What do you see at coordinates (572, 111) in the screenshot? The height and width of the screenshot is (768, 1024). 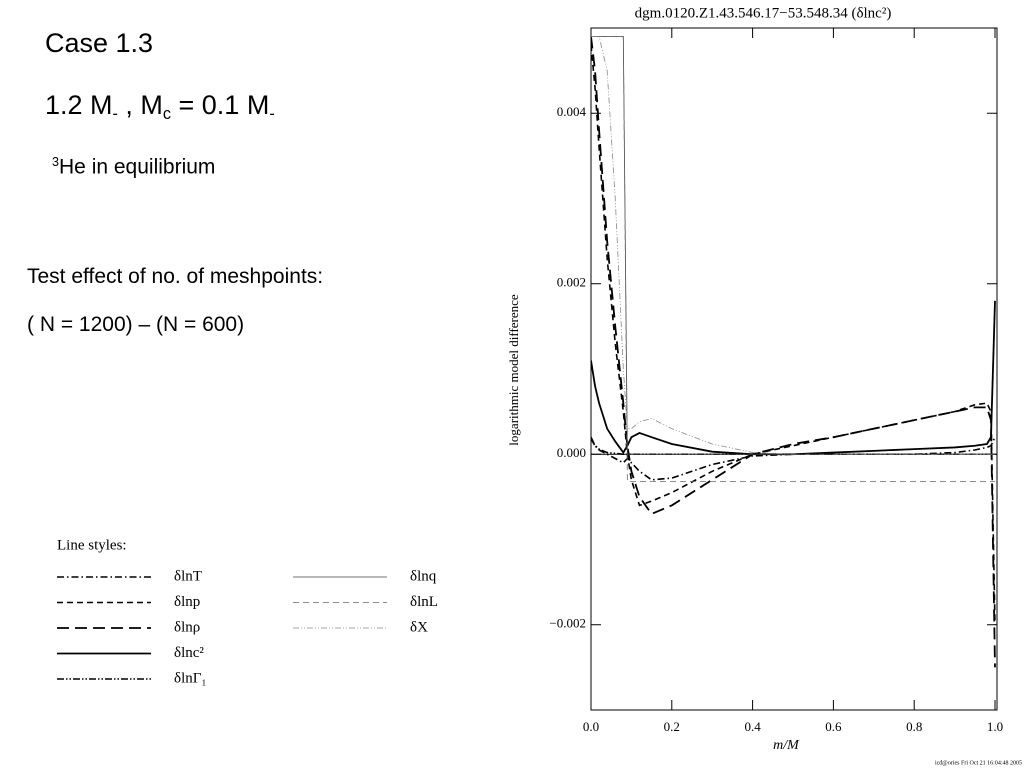 I see `y-tick-label: 0.004` at bounding box center [572, 111].